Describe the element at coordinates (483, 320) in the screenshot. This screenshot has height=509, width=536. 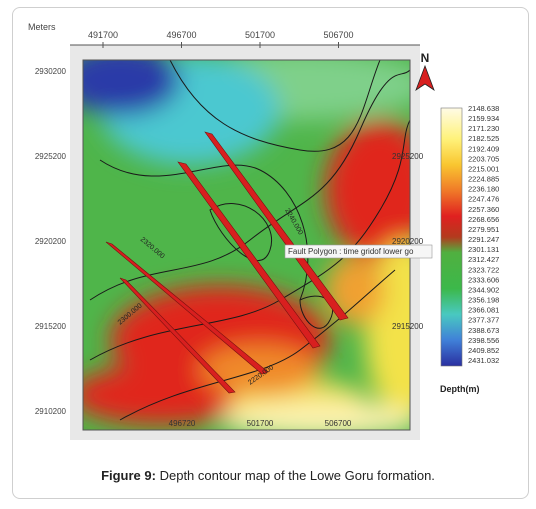
I see `colorbar-label: 2377.377` at that location.